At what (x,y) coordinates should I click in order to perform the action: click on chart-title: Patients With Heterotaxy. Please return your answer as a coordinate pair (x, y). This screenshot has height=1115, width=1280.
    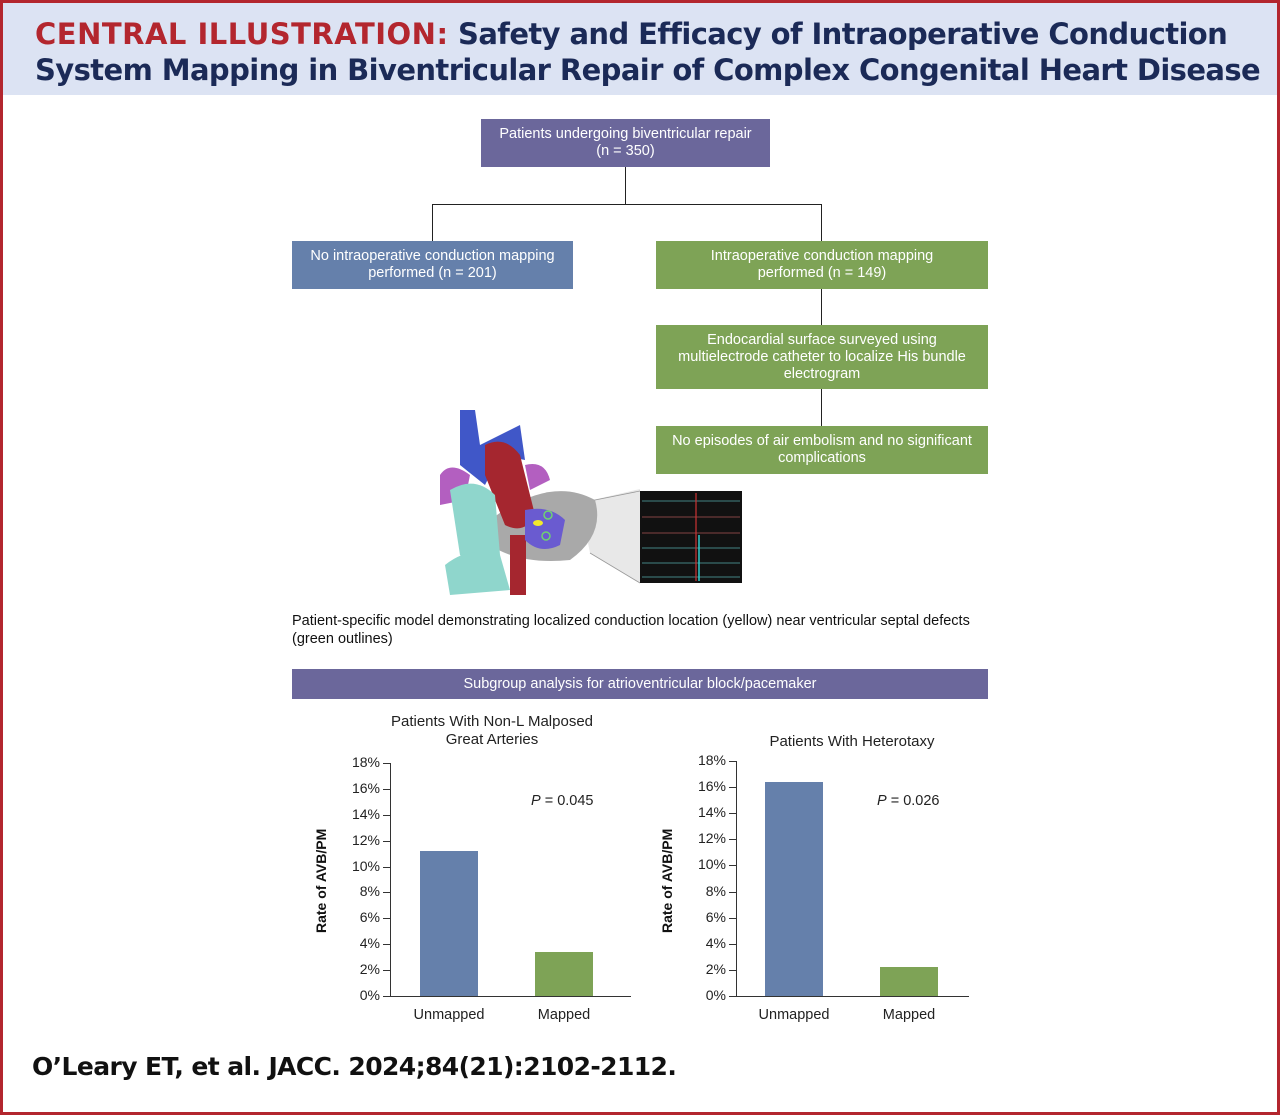
    Looking at the image, I should click on (852, 741).